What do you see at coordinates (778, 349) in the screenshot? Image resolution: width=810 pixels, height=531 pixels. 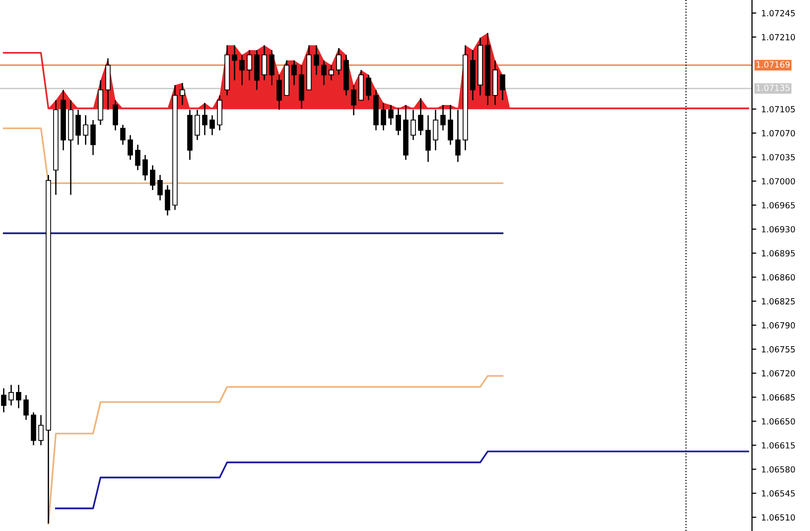 I see `y-tick-label: 1.06755` at bounding box center [778, 349].